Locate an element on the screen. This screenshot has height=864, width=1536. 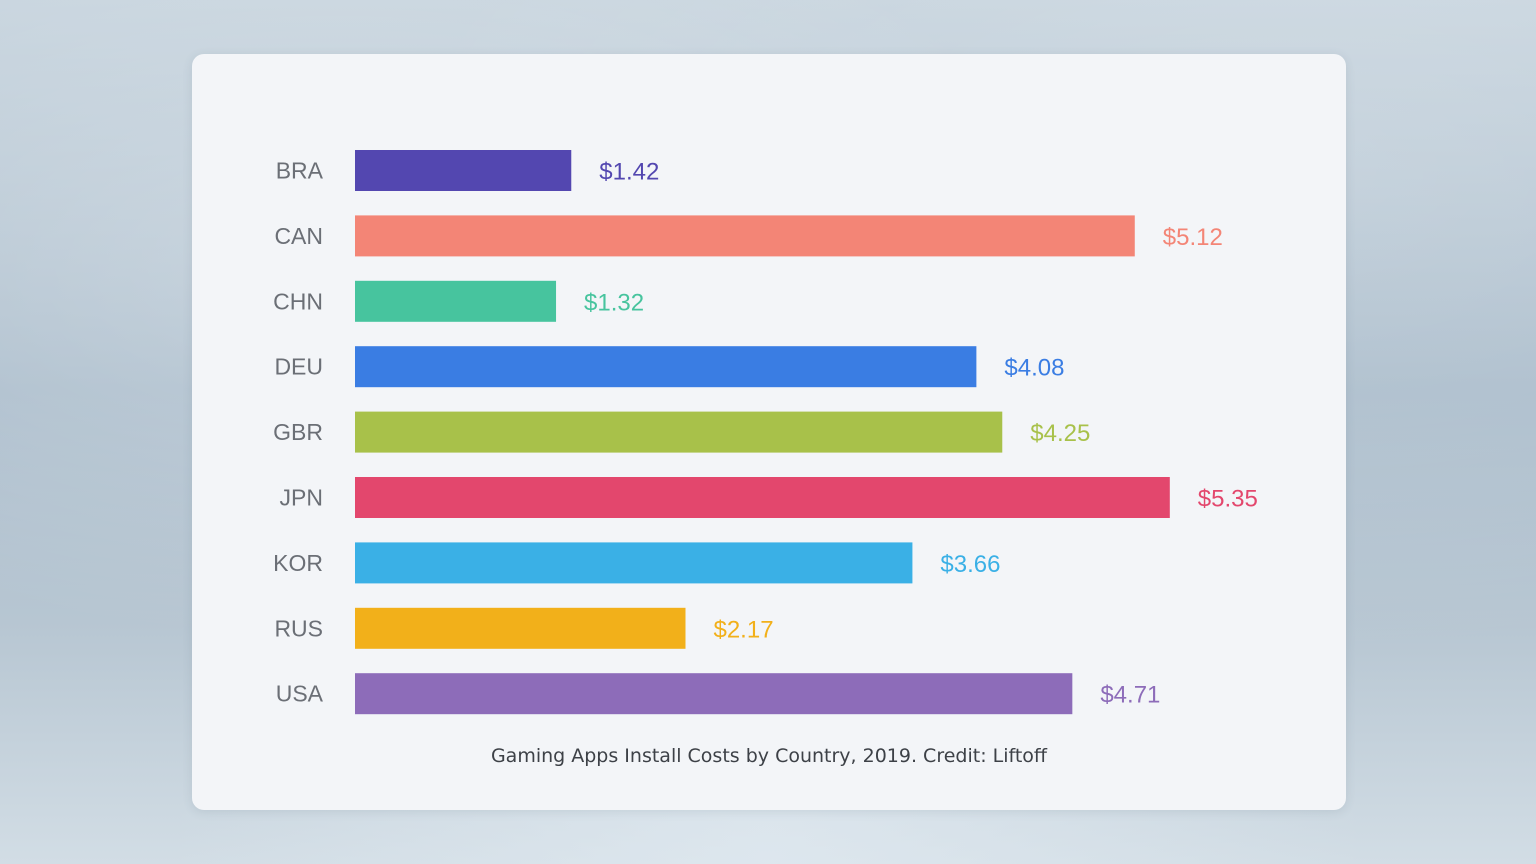
category-label-bra: BRA is located at coordinates (300, 171).